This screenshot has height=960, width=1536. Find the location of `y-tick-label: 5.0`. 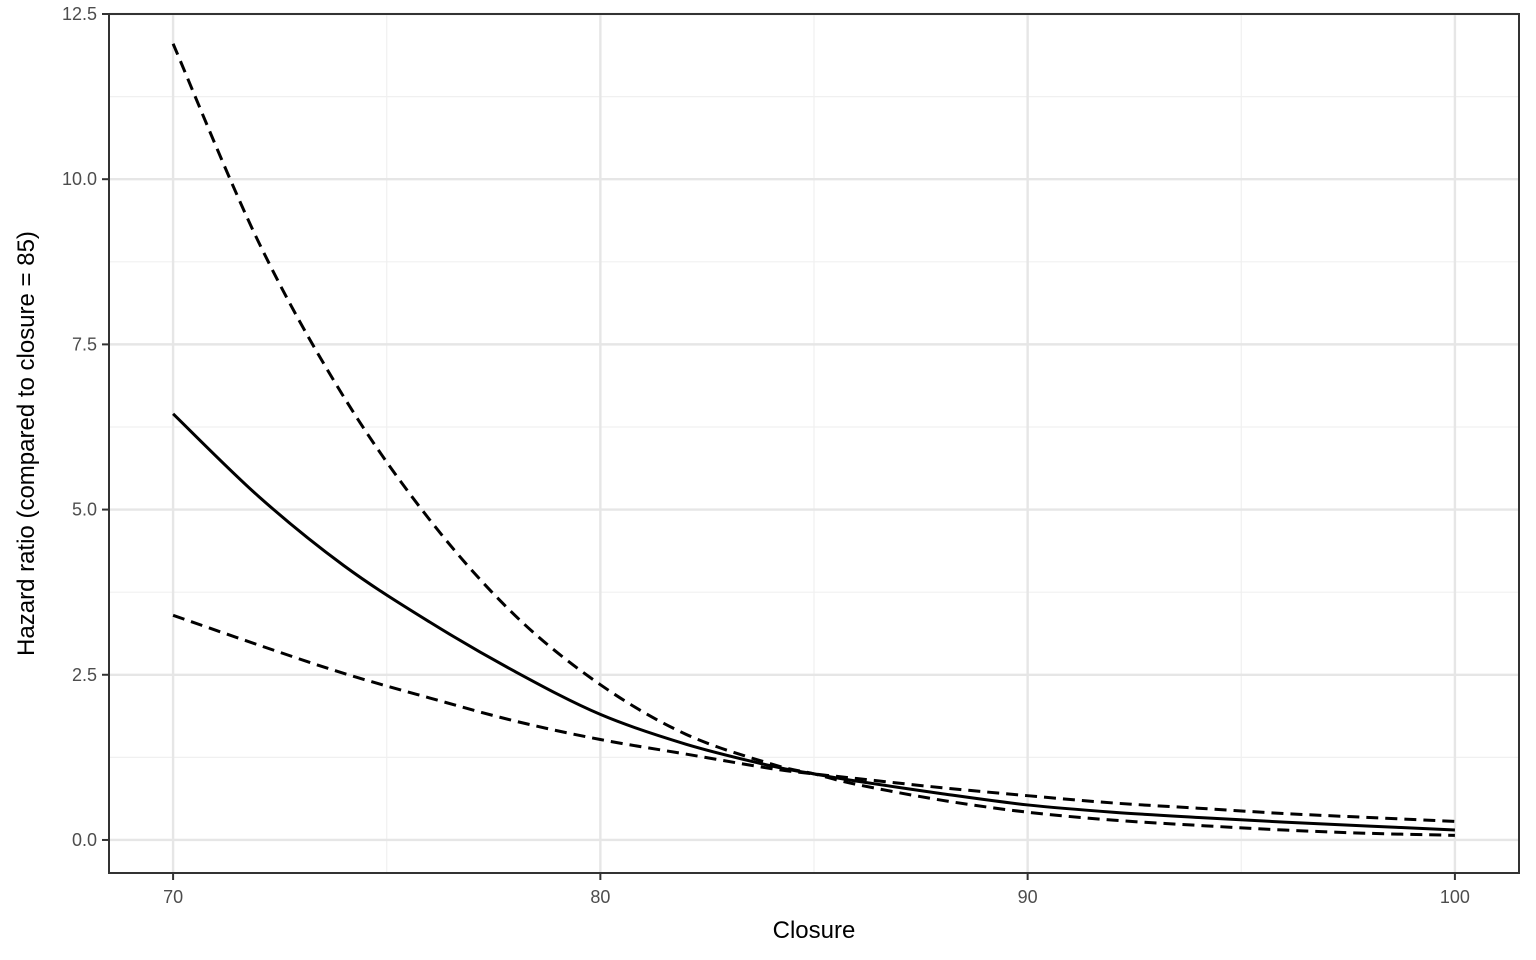

y-tick-label: 5.0 is located at coordinates (84, 510).